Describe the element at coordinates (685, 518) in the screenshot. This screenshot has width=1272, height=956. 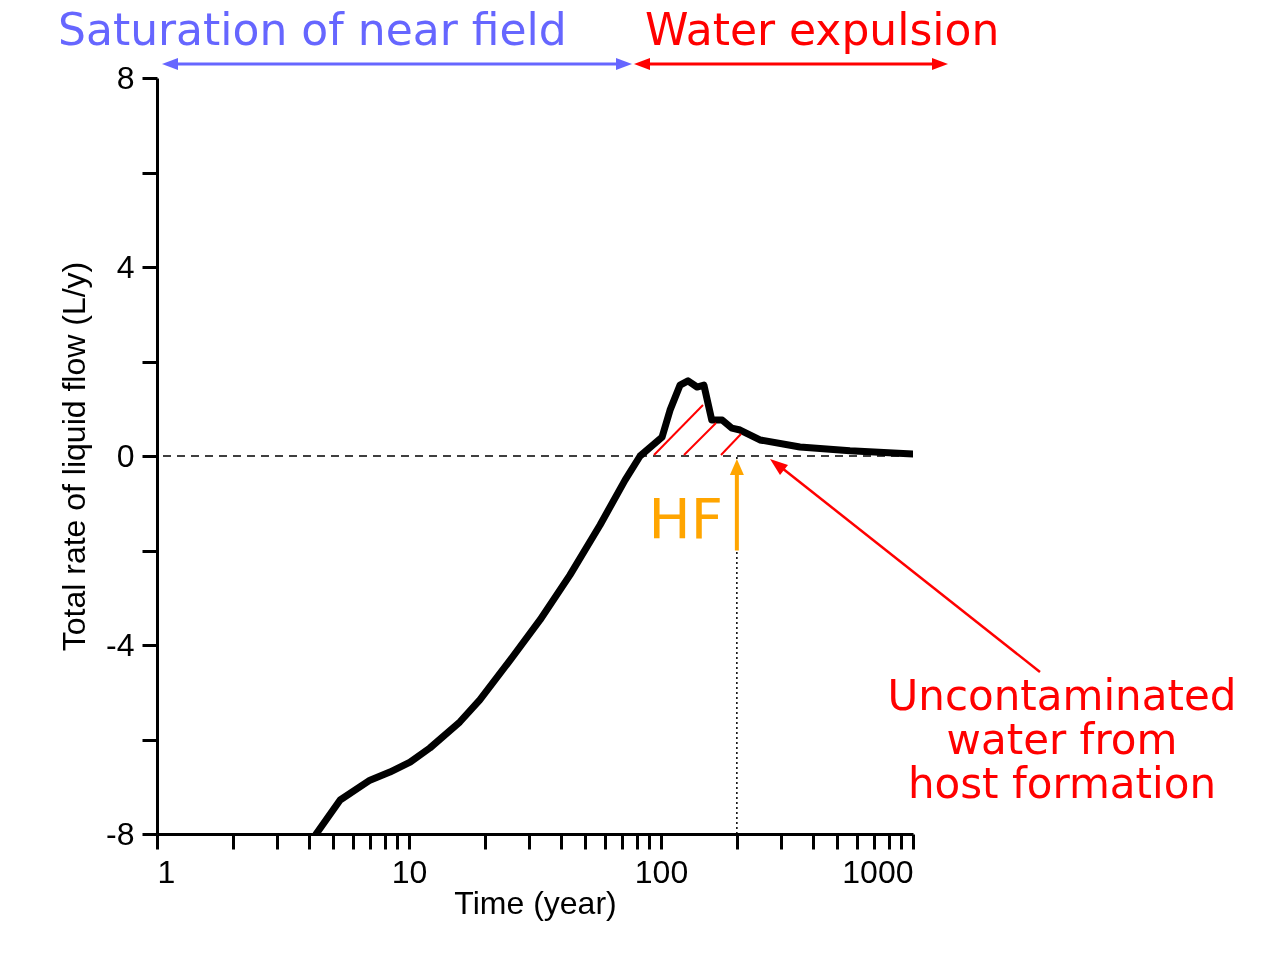
I see `annotation: HF` at that location.